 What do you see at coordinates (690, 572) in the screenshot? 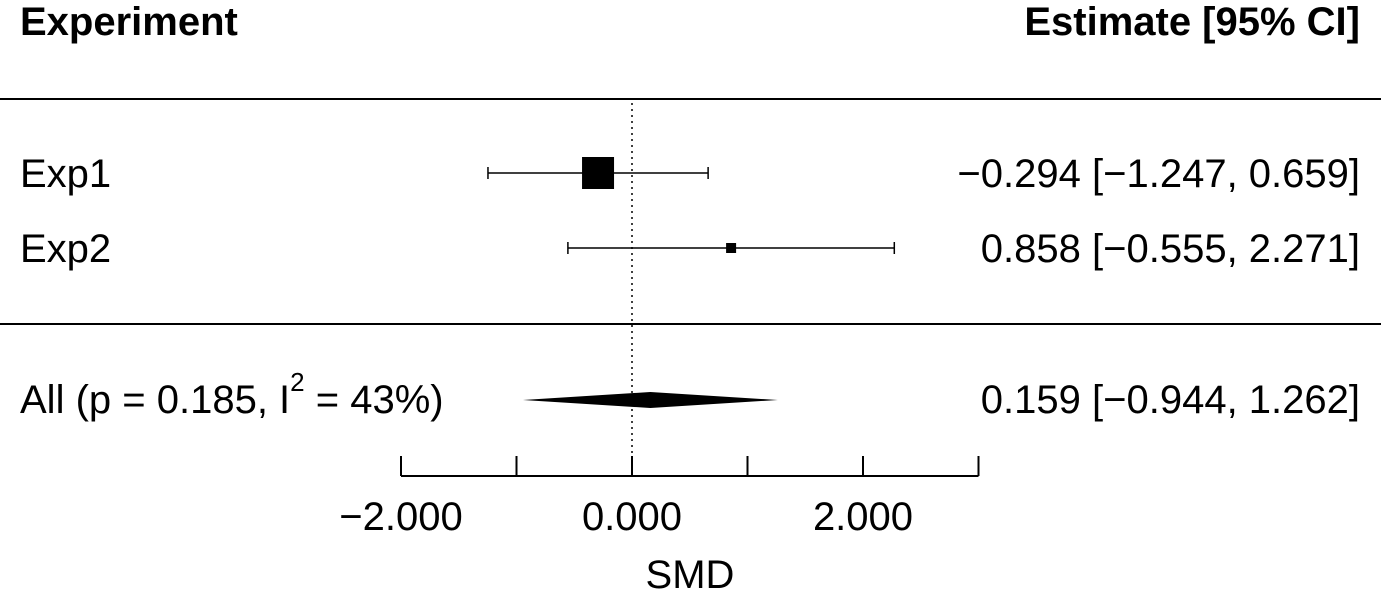
I see `x-axis-title: SMD` at bounding box center [690, 572].